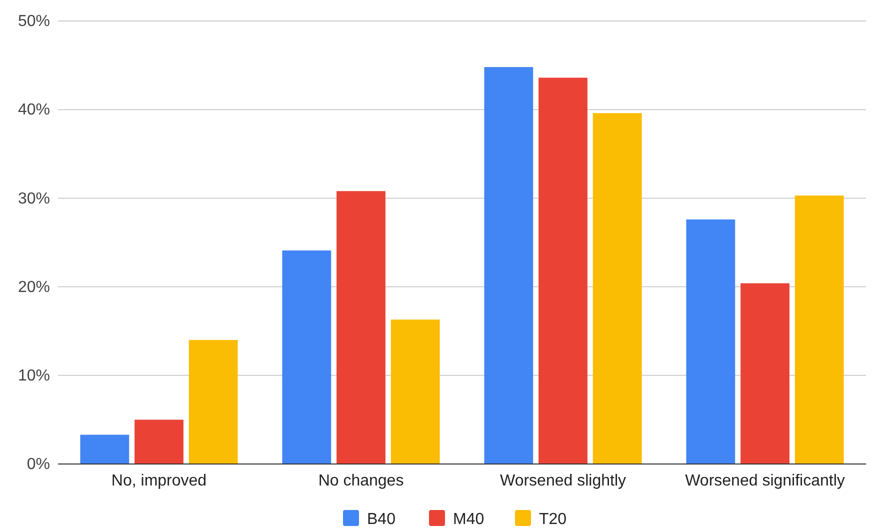 Image resolution: width=876 pixels, height=532 pixels. Describe the element at coordinates (34, 376) in the screenshot. I see `y-tick-label: 10%` at that location.